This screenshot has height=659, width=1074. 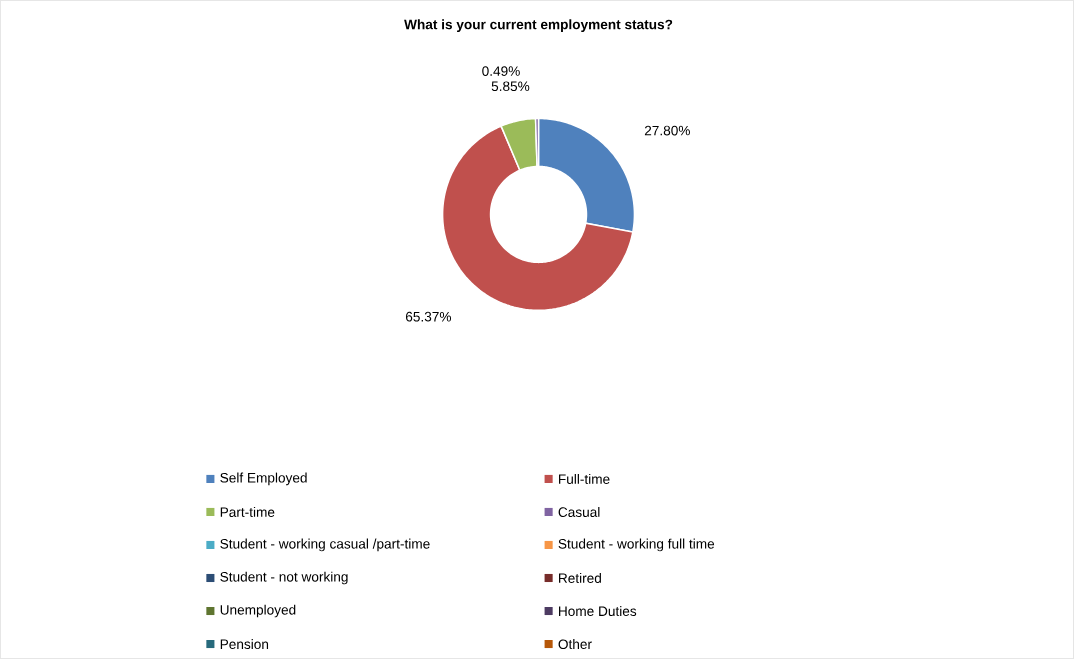 What do you see at coordinates (579, 511) in the screenshot?
I see `legend-label: Casual` at bounding box center [579, 511].